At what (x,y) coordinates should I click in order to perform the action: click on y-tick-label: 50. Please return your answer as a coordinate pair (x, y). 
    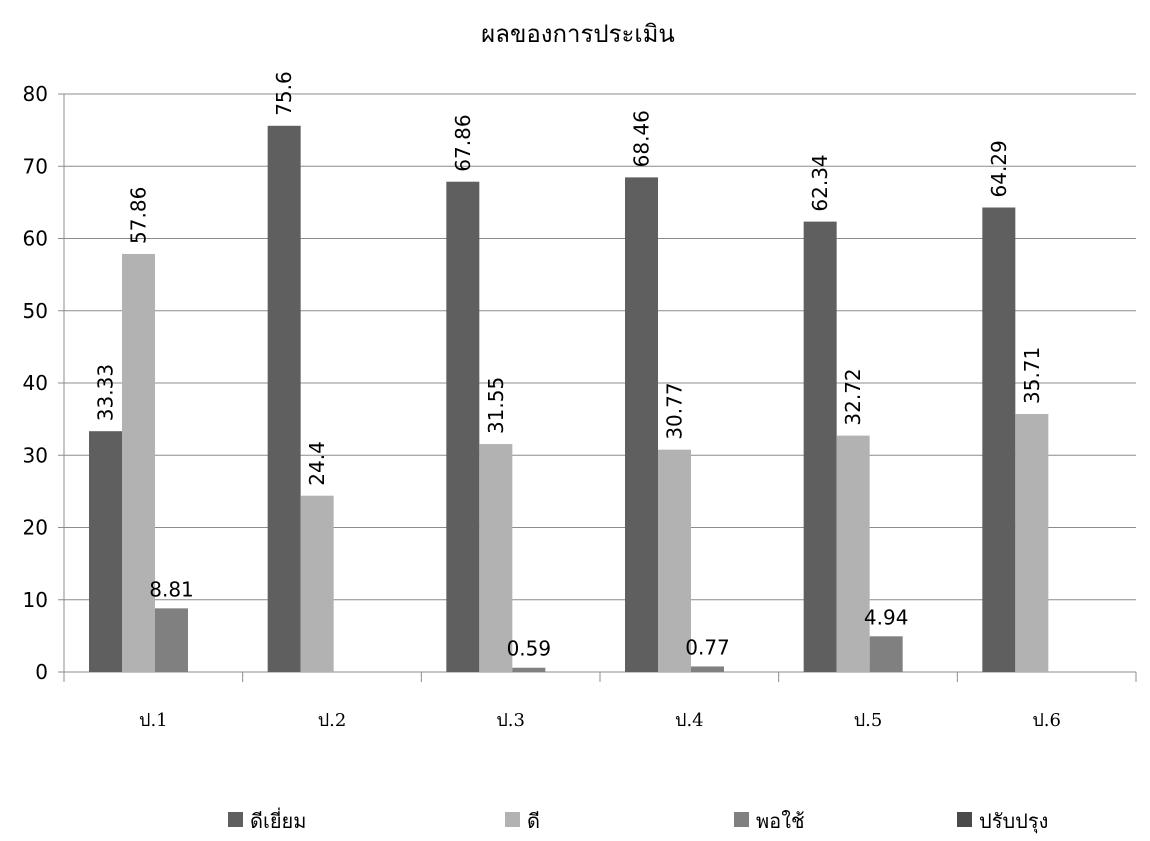
    Looking at the image, I should click on (35, 311).